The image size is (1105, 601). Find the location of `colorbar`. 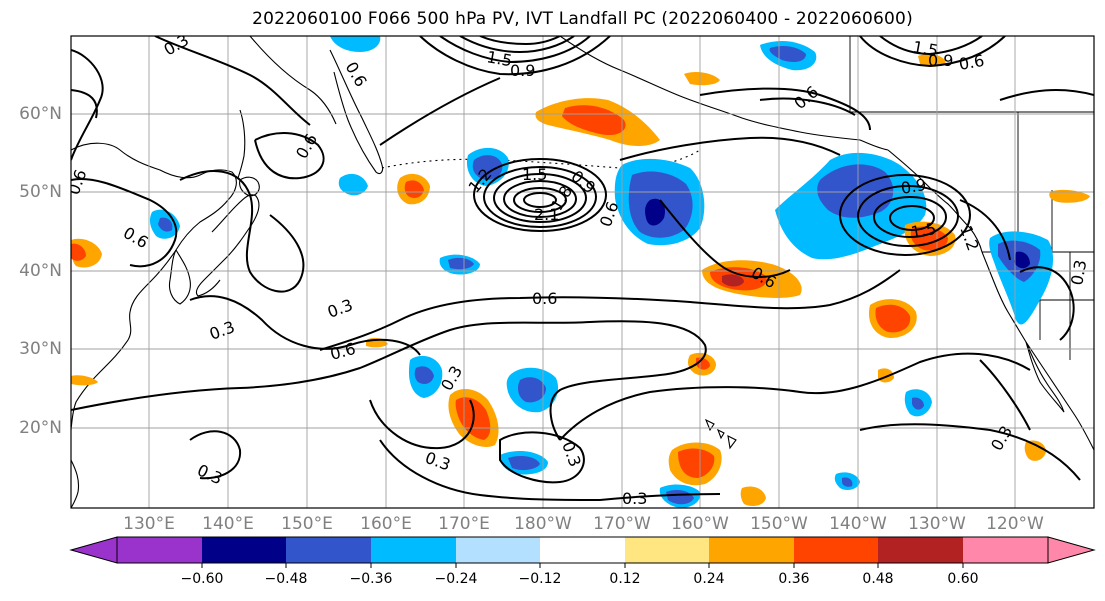

colorbar is located at coordinates (582, 552).